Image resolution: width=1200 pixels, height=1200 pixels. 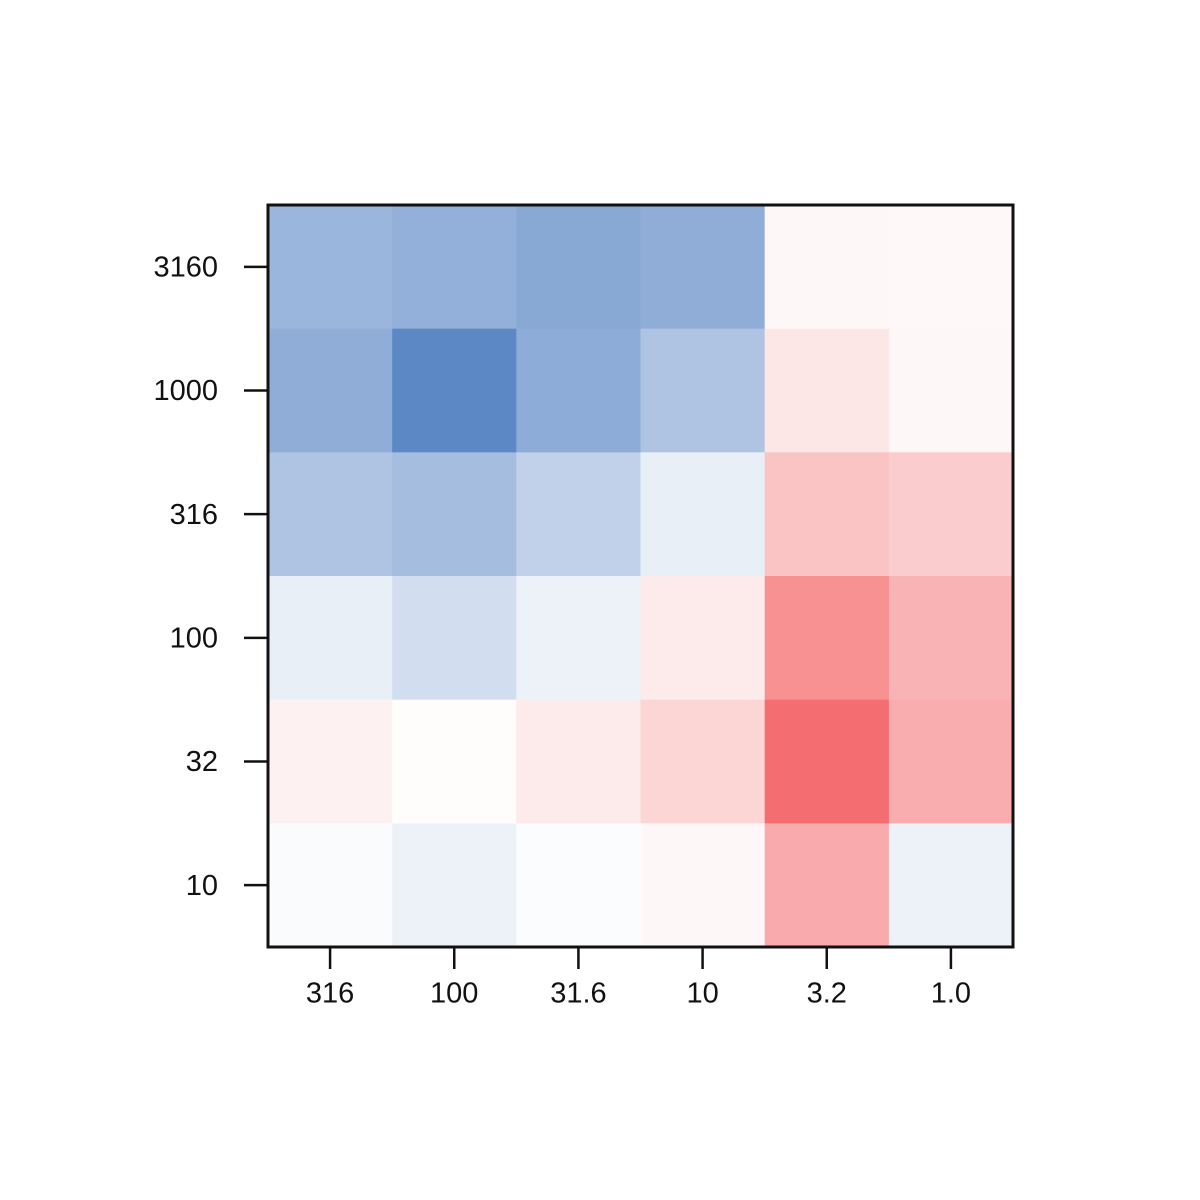 What do you see at coordinates (202, 886) in the screenshot?
I see `y-tick-label: 10` at bounding box center [202, 886].